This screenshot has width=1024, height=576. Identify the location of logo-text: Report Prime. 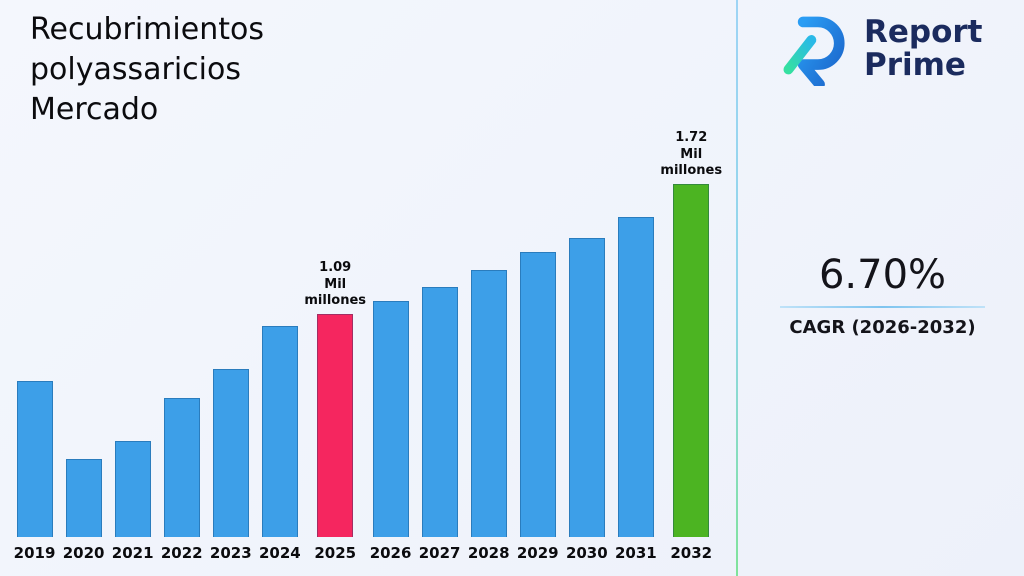
(923, 48).